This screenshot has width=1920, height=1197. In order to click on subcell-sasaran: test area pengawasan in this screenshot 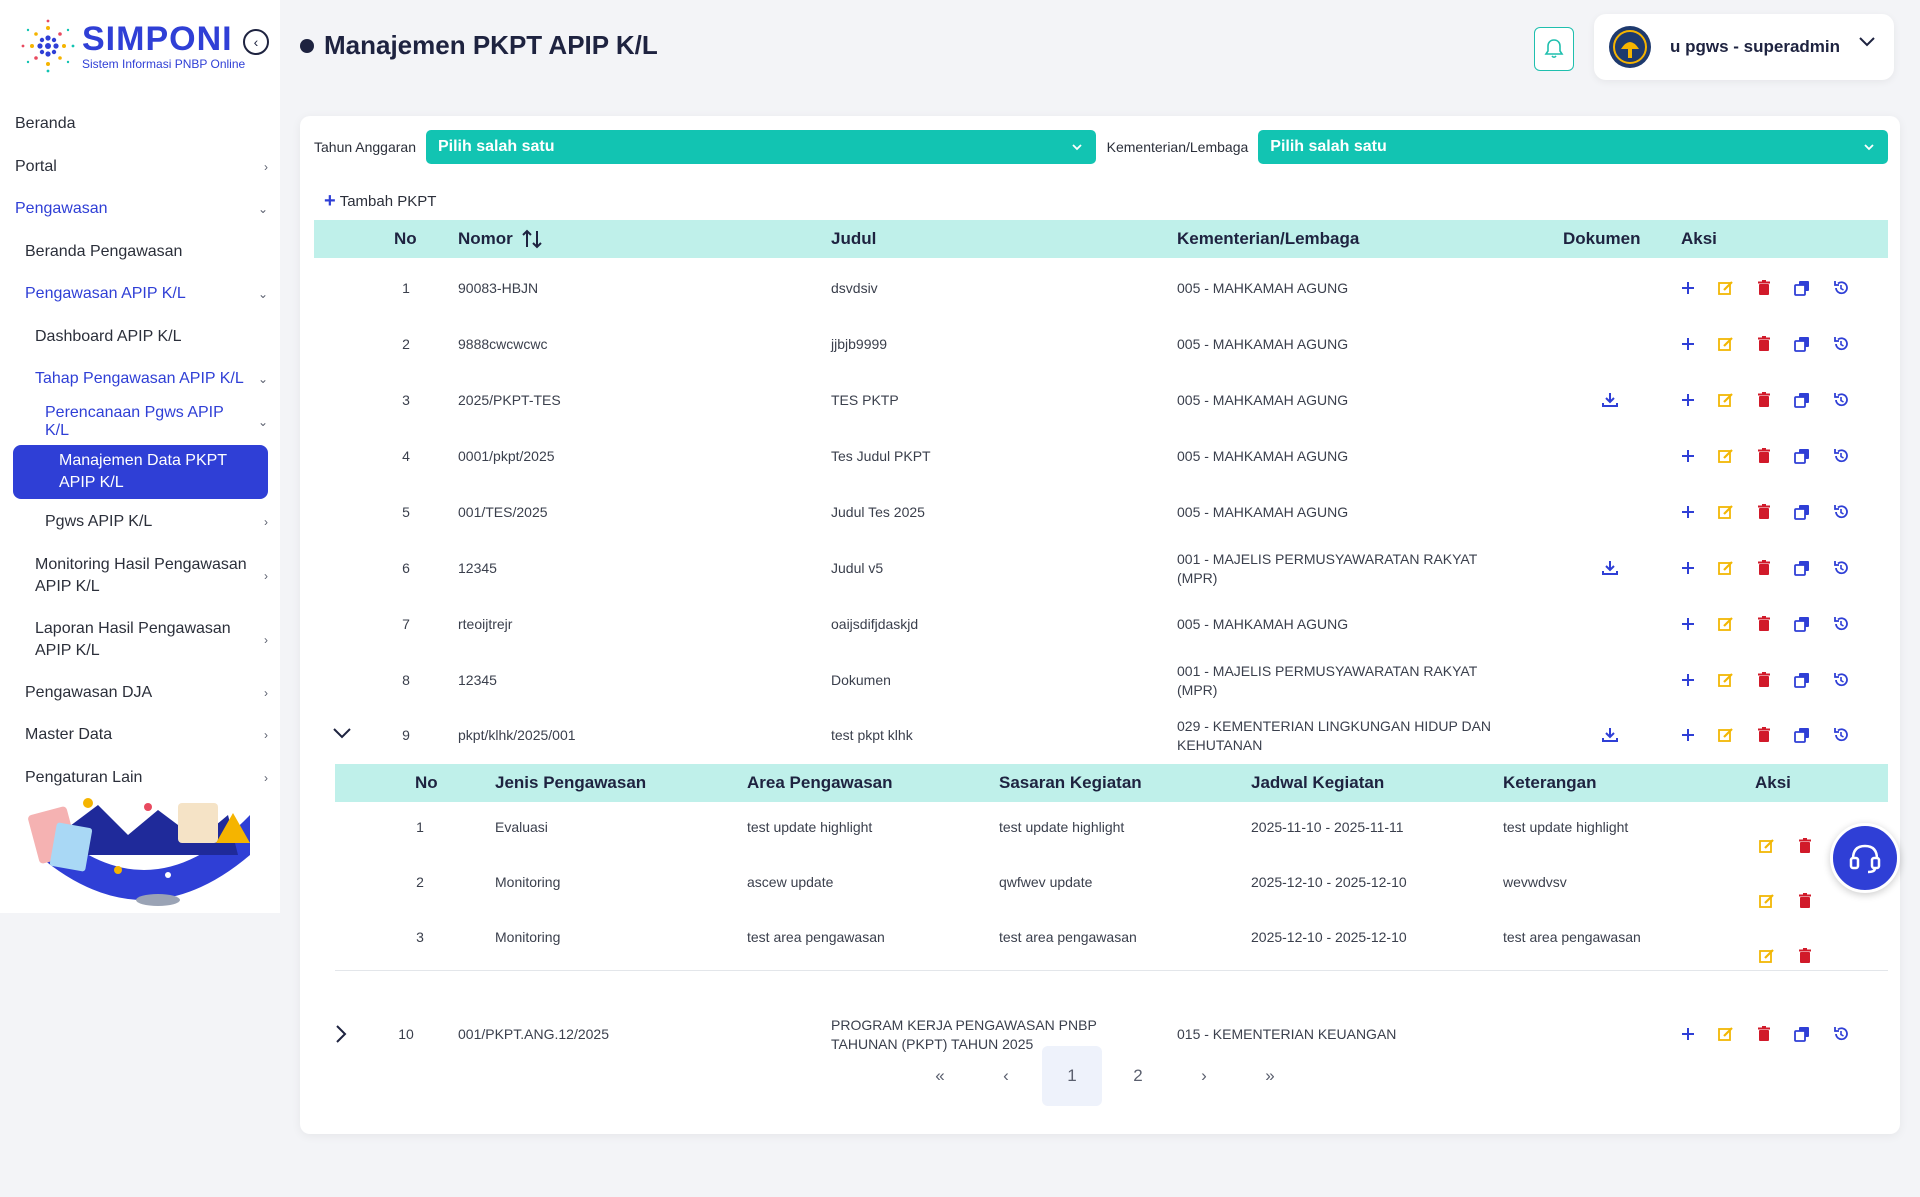, I will do `click(1068, 936)`.